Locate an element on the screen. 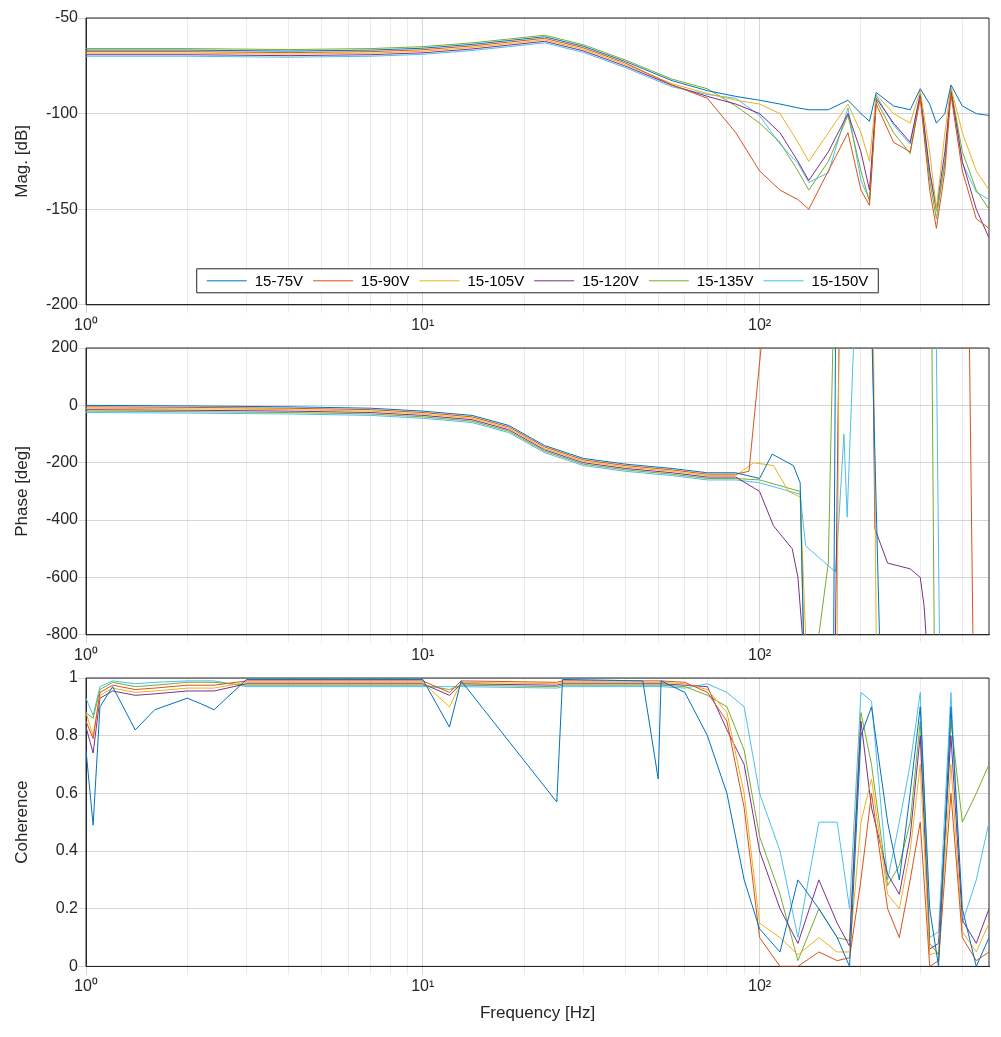 Image resolution: width=1001 pixels, height=1037 pixels. y-axis-title: Mag. [dB] is located at coordinates (21, 161).